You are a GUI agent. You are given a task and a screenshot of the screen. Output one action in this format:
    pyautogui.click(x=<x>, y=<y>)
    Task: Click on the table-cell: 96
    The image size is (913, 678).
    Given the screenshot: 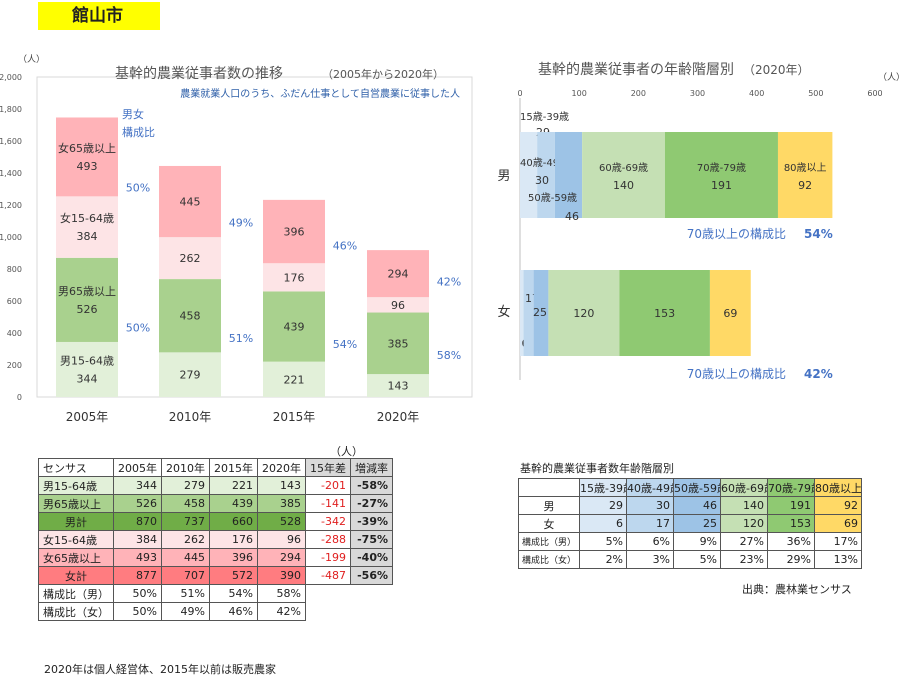 What is the action you would take?
    pyautogui.click(x=281, y=539)
    